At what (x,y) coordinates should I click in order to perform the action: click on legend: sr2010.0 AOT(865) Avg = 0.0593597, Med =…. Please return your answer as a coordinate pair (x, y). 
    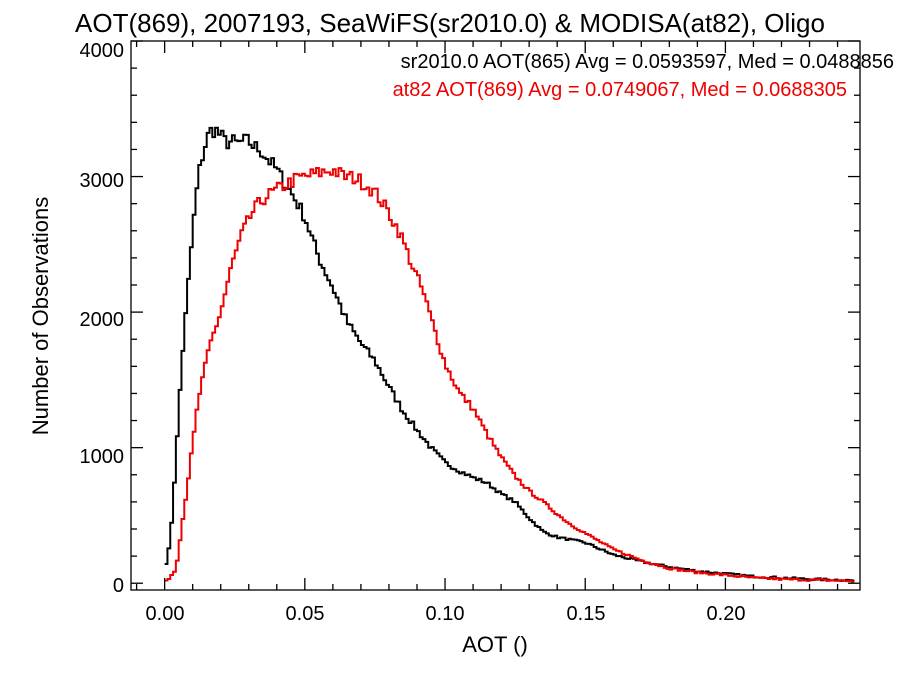
    Looking at the image, I should click on (643, 76).